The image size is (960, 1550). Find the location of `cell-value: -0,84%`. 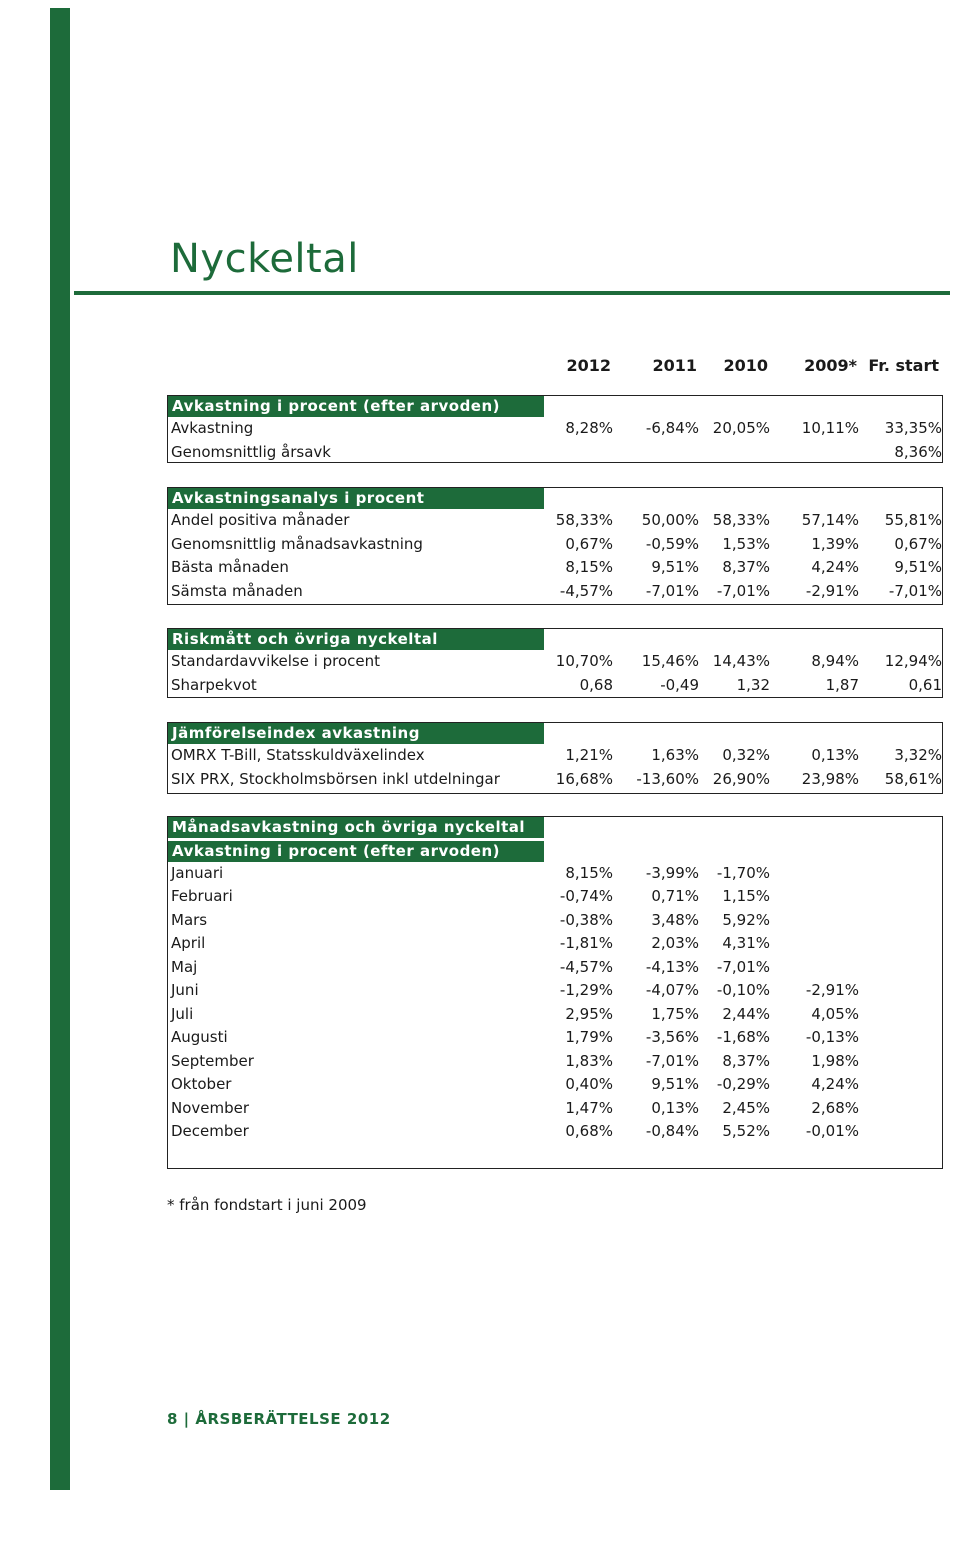

cell-value: -0,84% is located at coordinates (672, 1131).